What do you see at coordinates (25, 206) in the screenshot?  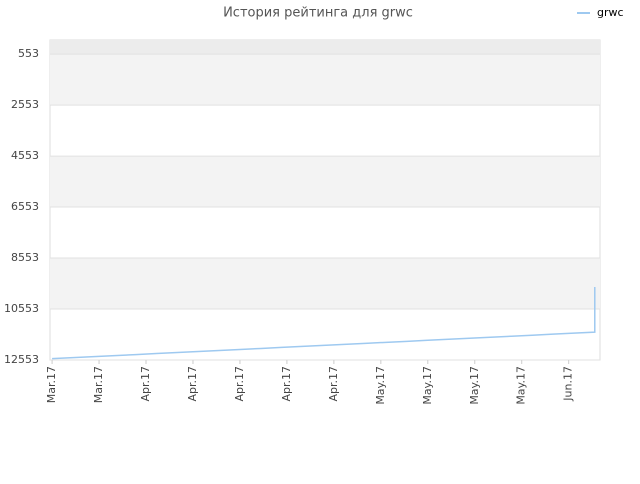 I see `y-tick-label: 6553` at bounding box center [25, 206].